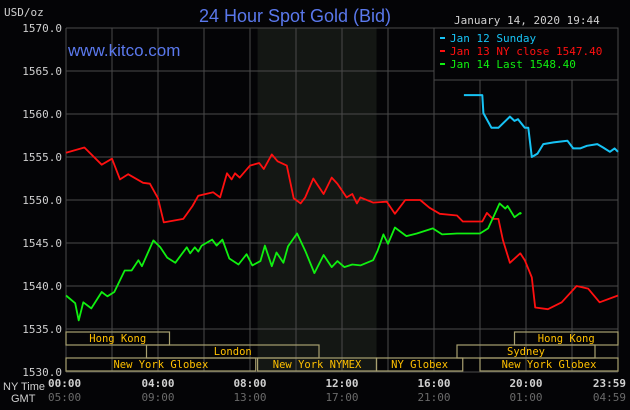 The width and height of the screenshot is (630, 410). What do you see at coordinates (526, 352) in the screenshot?
I see `session-label: Sydney` at bounding box center [526, 352].